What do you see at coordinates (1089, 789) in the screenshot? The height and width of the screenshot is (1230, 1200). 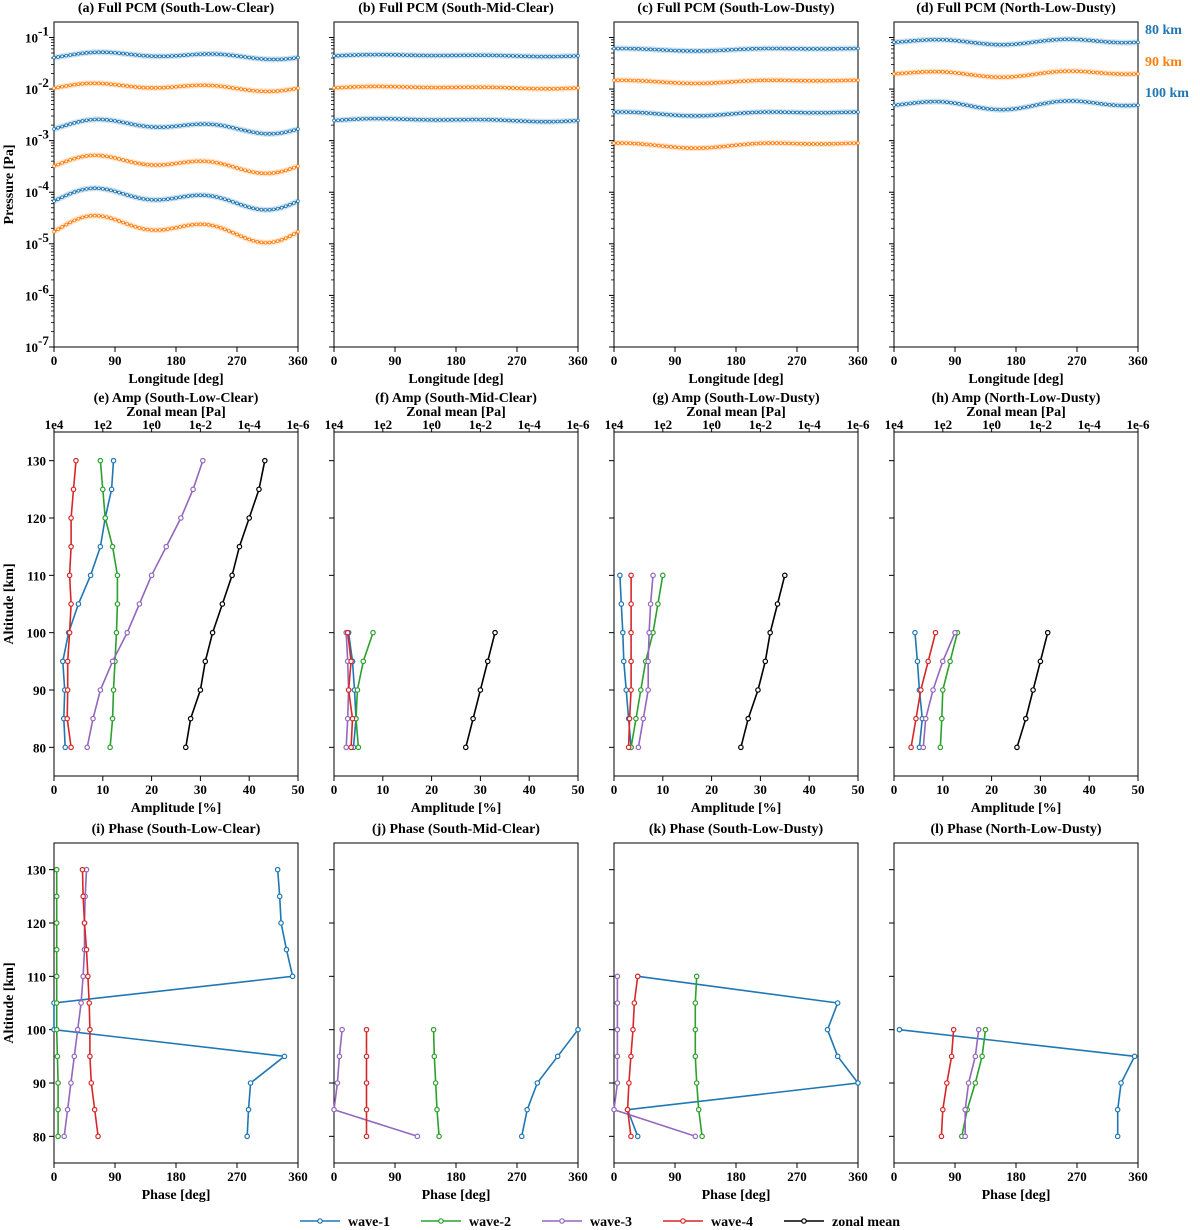 I see `x-tick-label: 40` at bounding box center [1089, 789].